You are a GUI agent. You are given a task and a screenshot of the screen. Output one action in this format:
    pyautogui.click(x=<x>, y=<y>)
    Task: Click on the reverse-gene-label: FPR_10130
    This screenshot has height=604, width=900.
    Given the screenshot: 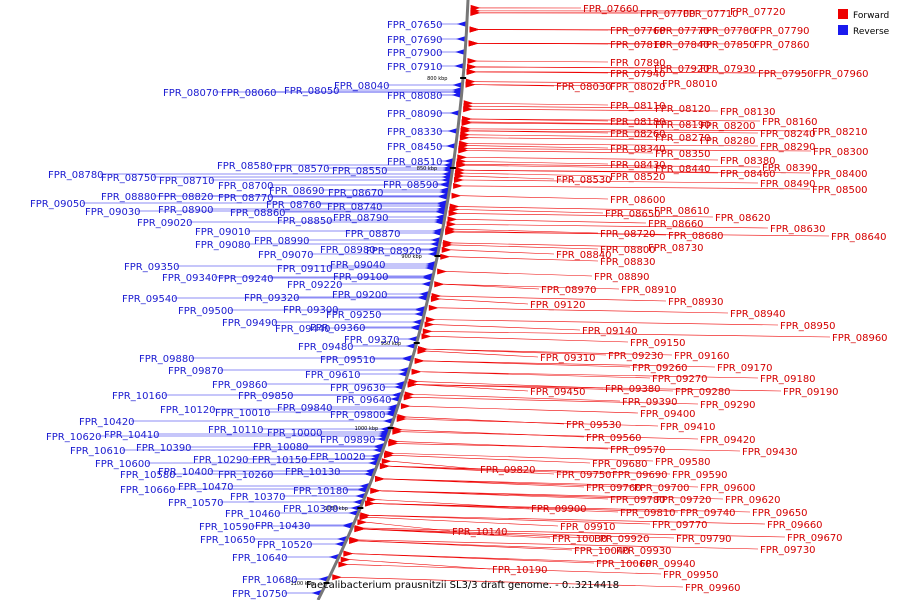 What is the action you would take?
    pyautogui.click(x=313, y=472)
    